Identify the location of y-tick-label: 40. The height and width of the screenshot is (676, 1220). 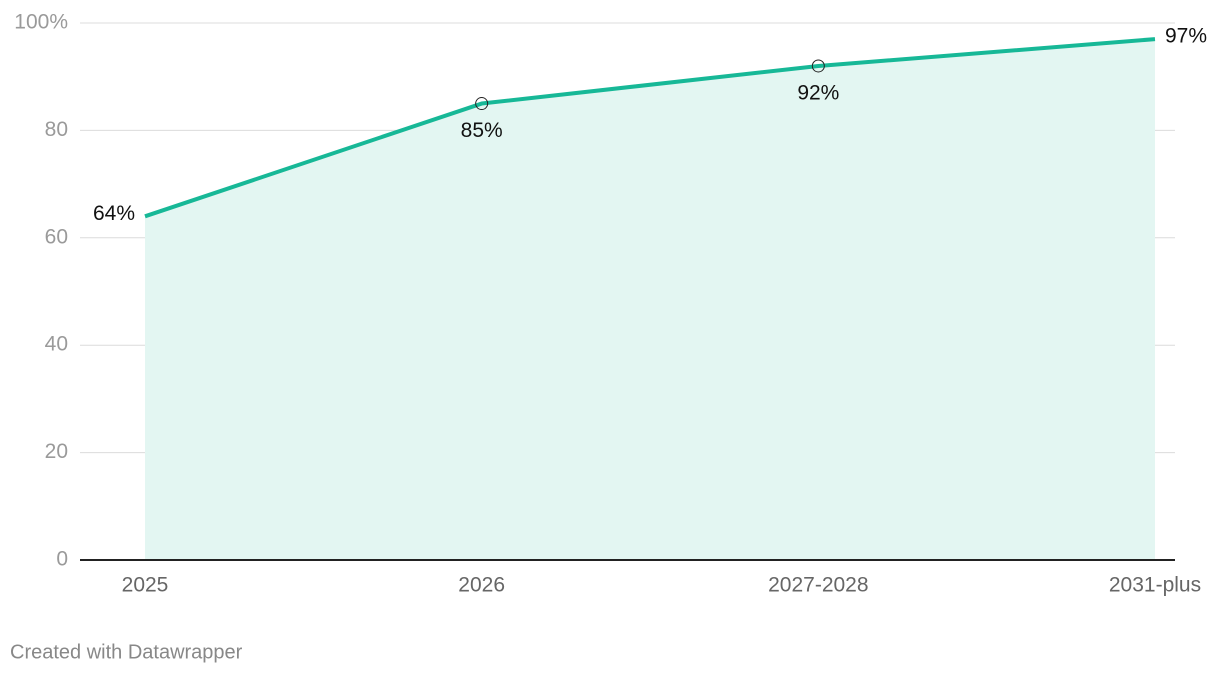
(56, 344).